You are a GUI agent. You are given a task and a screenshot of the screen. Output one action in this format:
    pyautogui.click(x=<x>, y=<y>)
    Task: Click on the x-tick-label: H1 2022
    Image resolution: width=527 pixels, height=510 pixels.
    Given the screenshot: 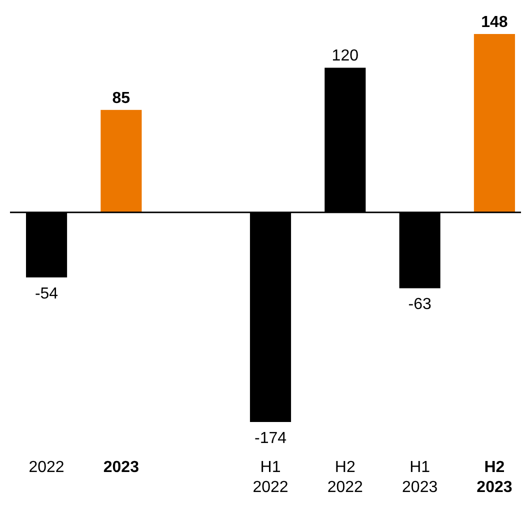 What is the action you would take?
    pyautogui.click(x=270, y=477)
    